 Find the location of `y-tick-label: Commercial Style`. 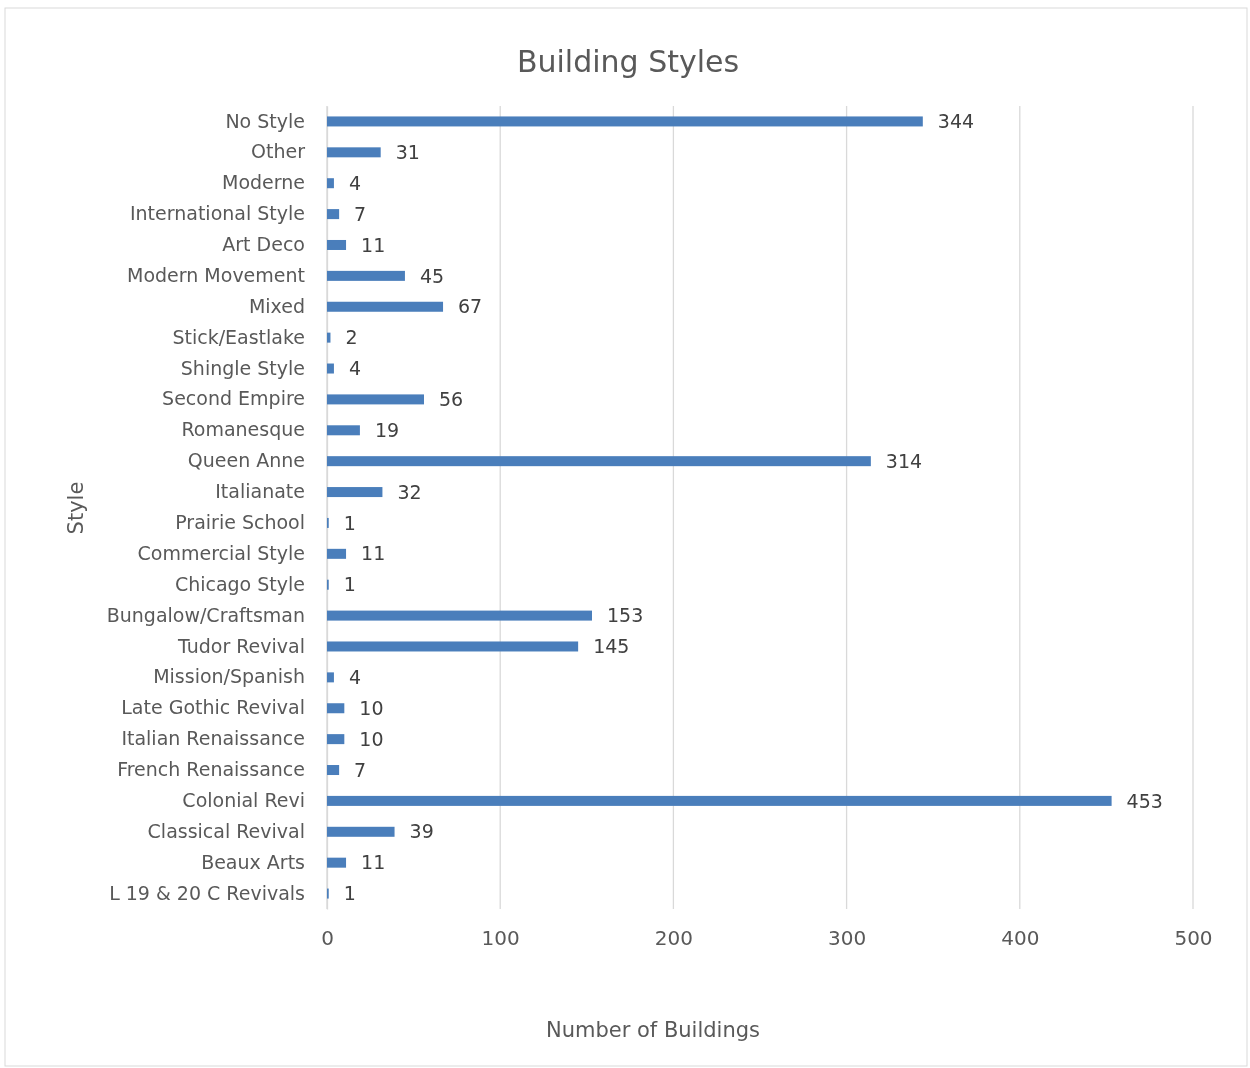

y-tick-label: Commercial Style is located at coordinates (221, 552).